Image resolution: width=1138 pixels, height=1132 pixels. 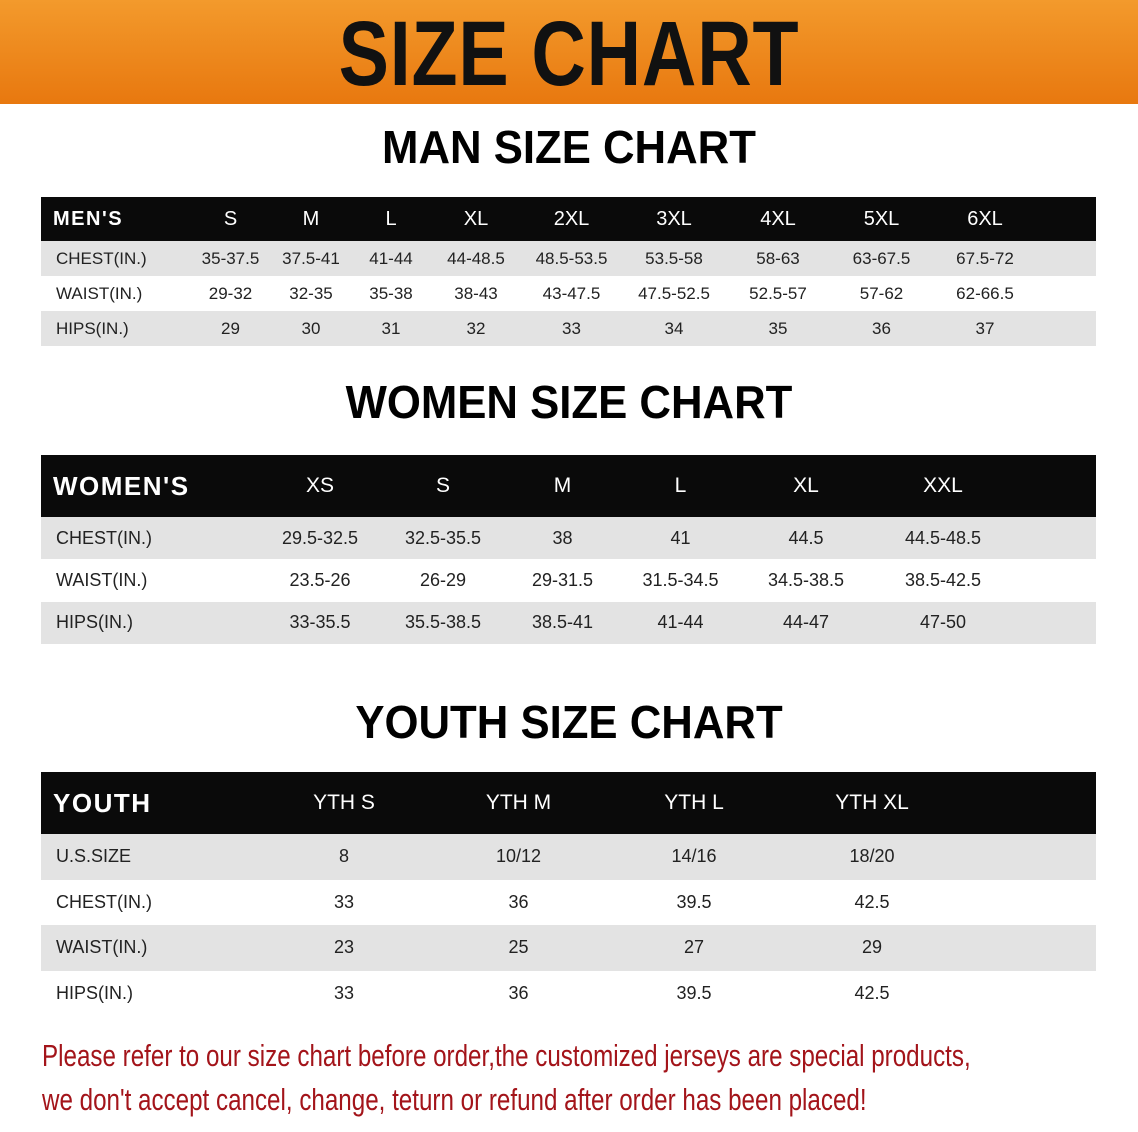 What do you see at coordinates (569, 722) in the screenshot?
I see `youth-heading: YOUTH SIZE CHART` at bounding box center [569, 722].